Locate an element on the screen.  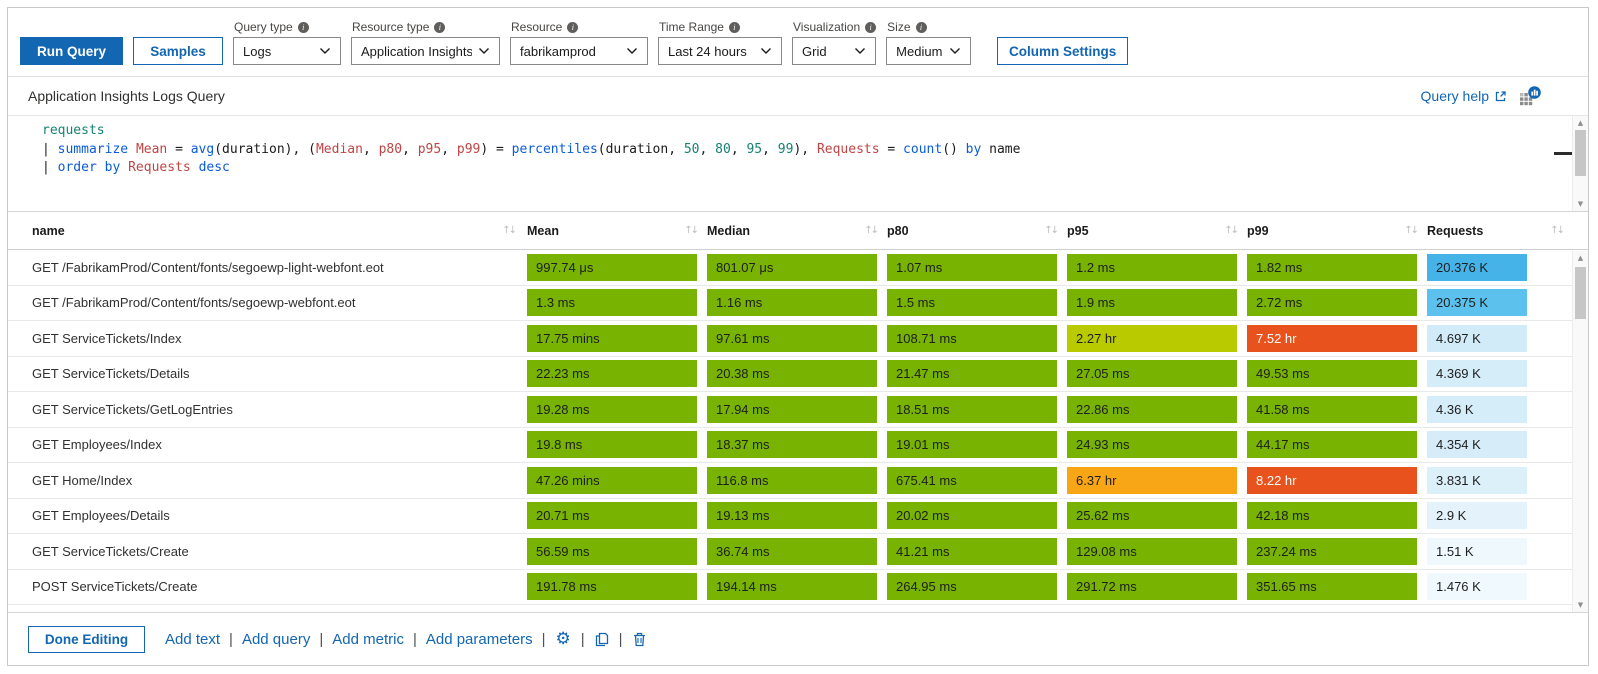
size-selected-value: Medium is located at coordinates (919, 51).